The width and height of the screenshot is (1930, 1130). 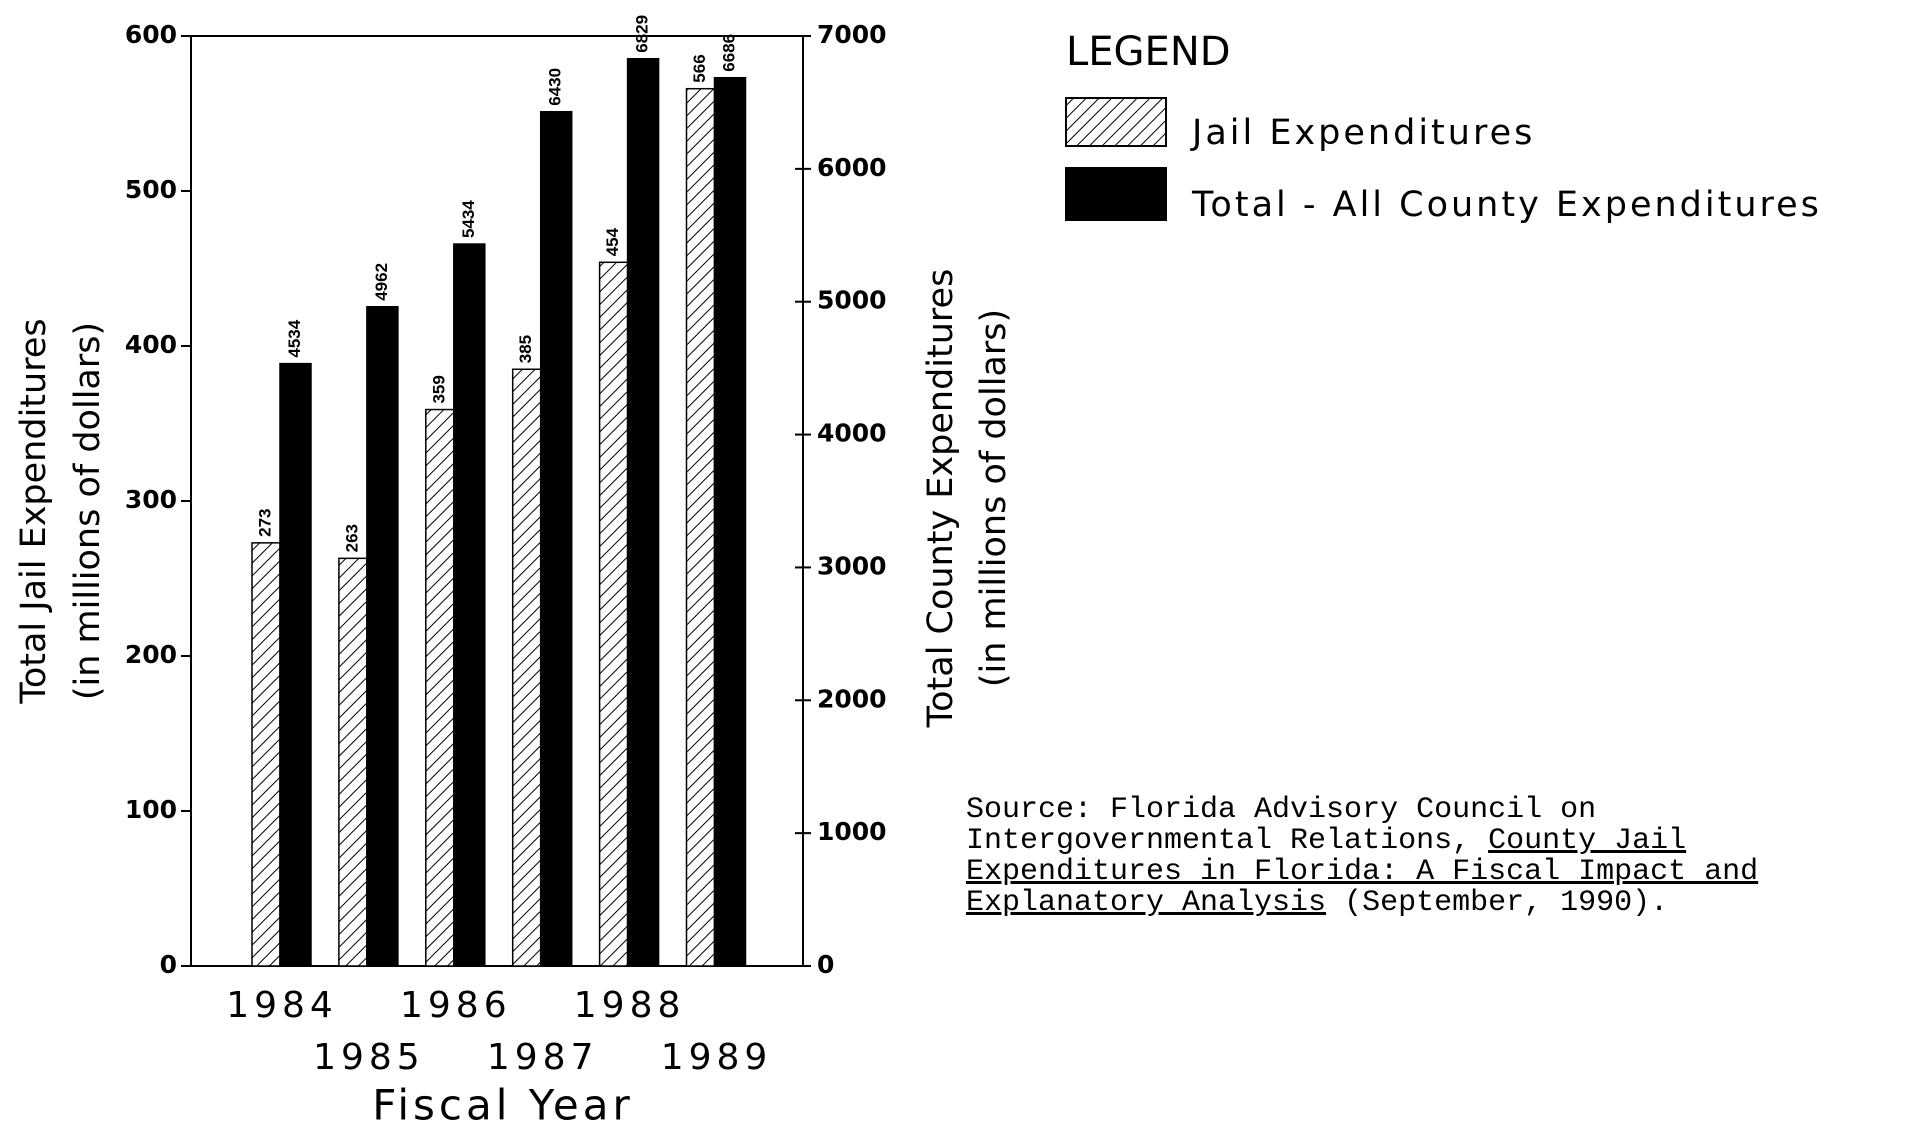 What do you see at coordinates (294, 338) in the screenshot?
I see `value-label: 4534` at bounding box center [294, 338].